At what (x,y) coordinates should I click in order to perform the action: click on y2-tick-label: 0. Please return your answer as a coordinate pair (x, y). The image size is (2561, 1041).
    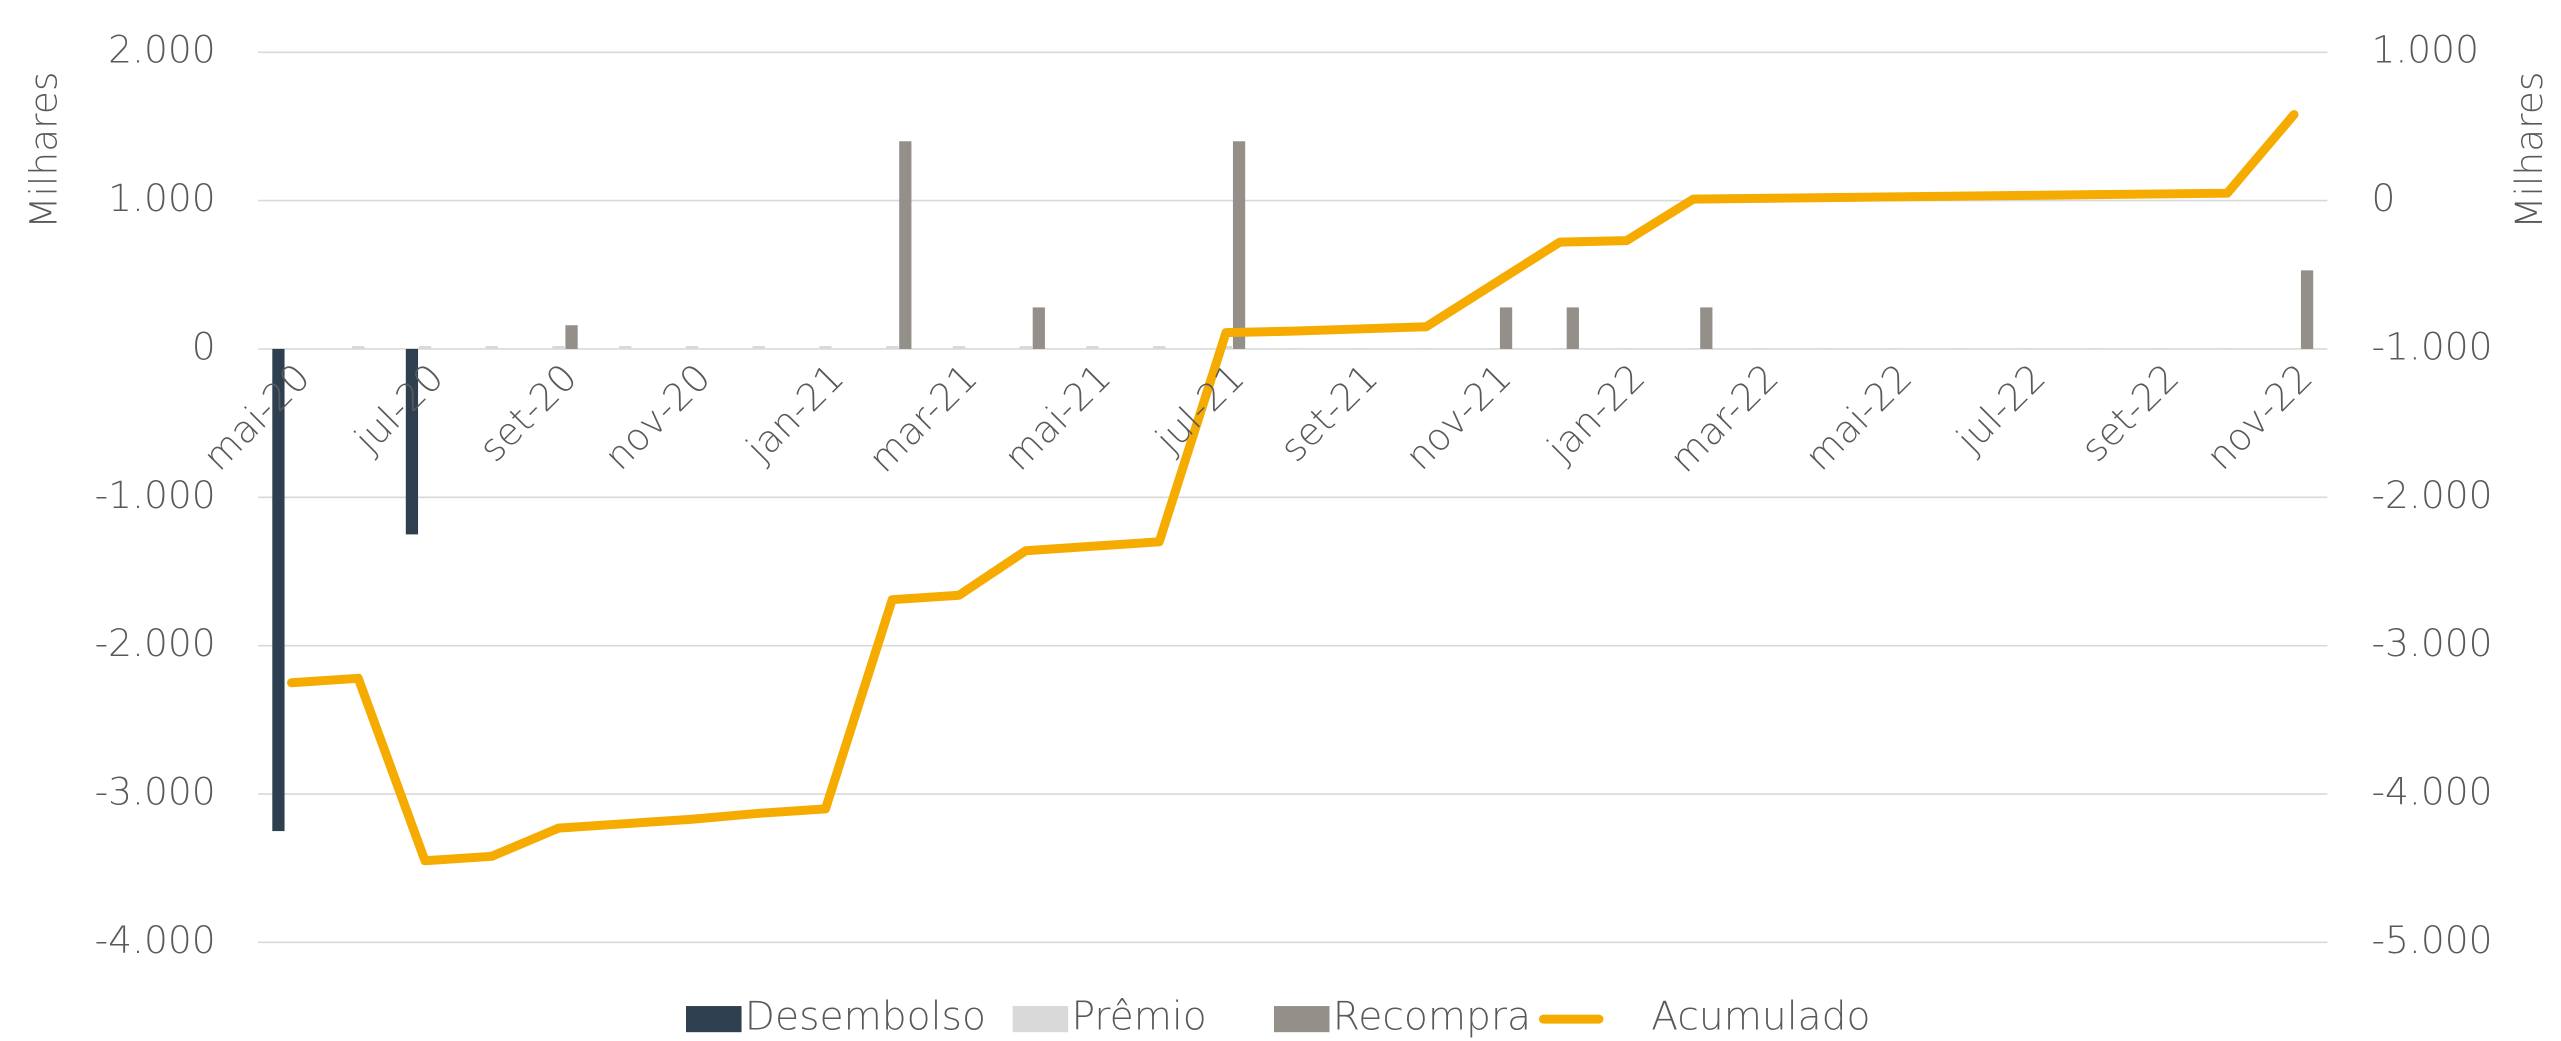
    Looking at the image, I should click on (2383, 198).